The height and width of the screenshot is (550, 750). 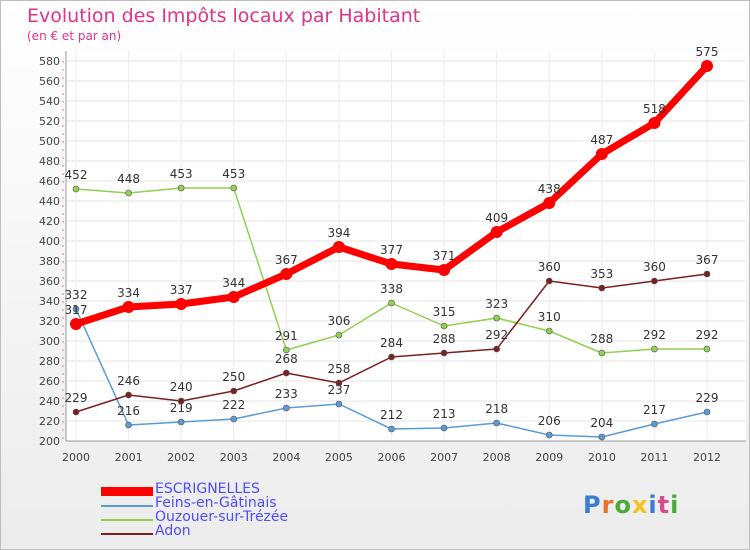 I want to click on logo-letter: P, so click(x=592, y=505).